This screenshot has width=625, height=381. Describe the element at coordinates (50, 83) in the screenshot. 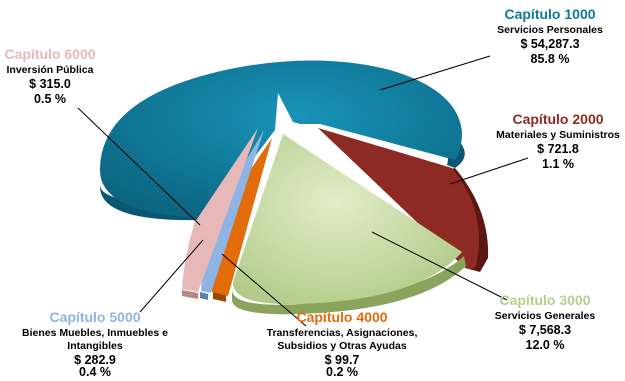

I see `label-amount: $ 315.0` at that location.